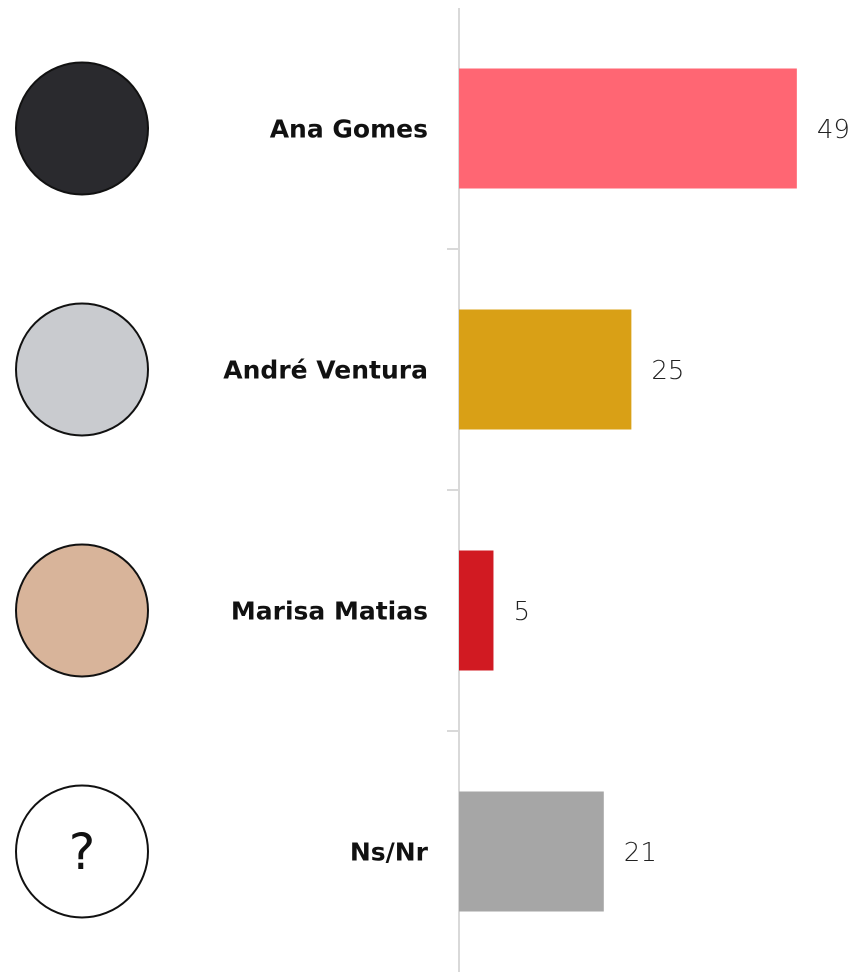 The height and width of the screenshot is (972, 854). I want to click on value-label: 49, so click(833, 130).